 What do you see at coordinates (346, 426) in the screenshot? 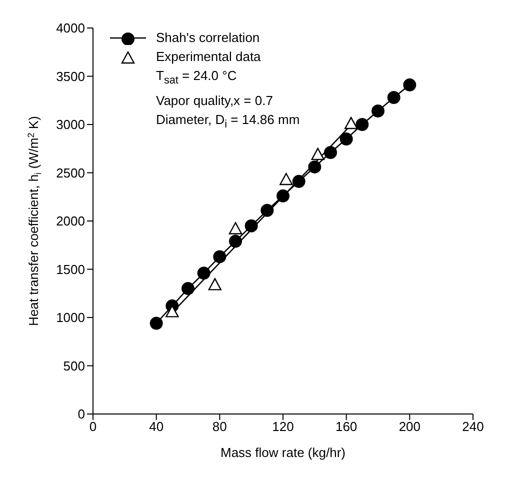
I see `x-tick-label: 160` at bounding box center [346, 426].